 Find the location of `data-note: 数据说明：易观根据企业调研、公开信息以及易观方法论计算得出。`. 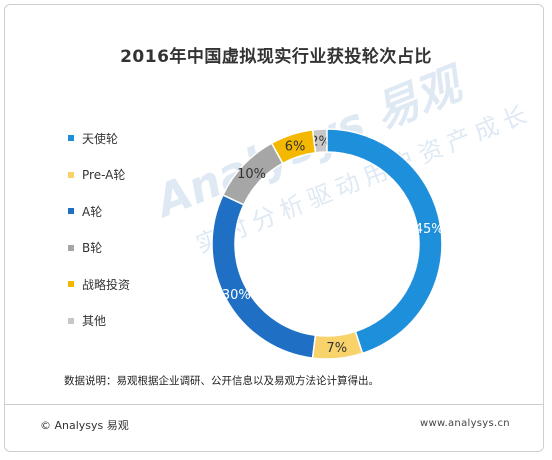

data-note: 数据说明：易观根据企业调研、公开信息以及易观方法论计算得出。 is located at coordinates (221, 381).